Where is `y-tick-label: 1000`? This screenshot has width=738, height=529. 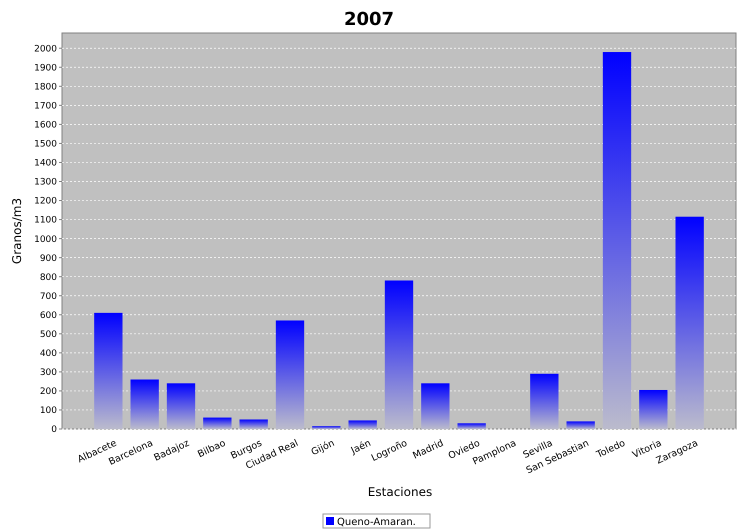
y-tick-label: 1000 is located at coordinates (46, 239).